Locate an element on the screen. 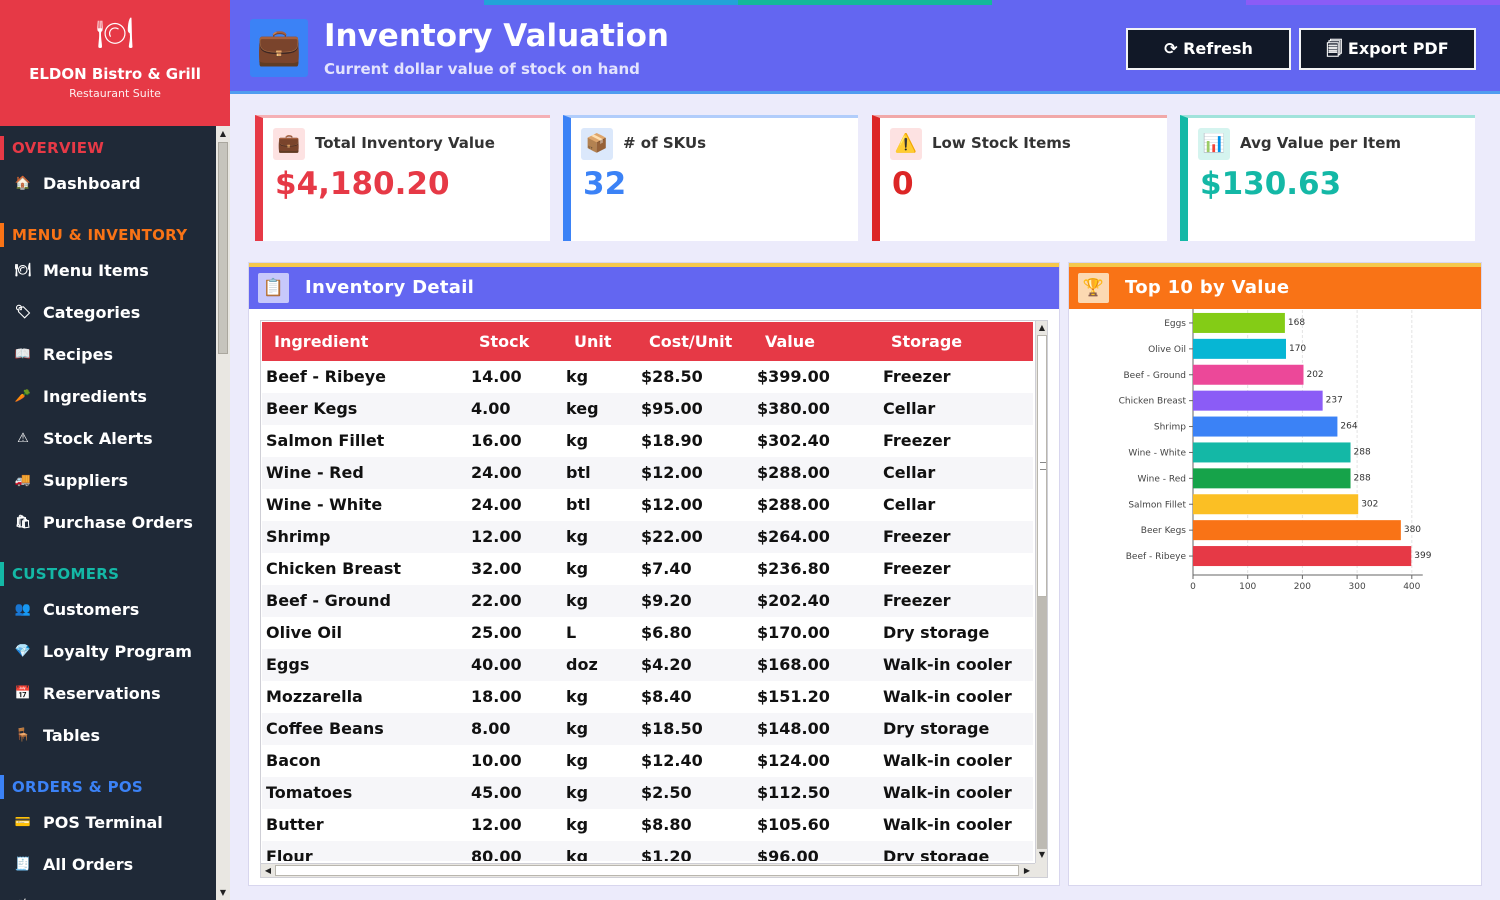 The height and width of the screenshot is (900, 1500). table-cell: $380.00 is located at coordinates (793, 408).